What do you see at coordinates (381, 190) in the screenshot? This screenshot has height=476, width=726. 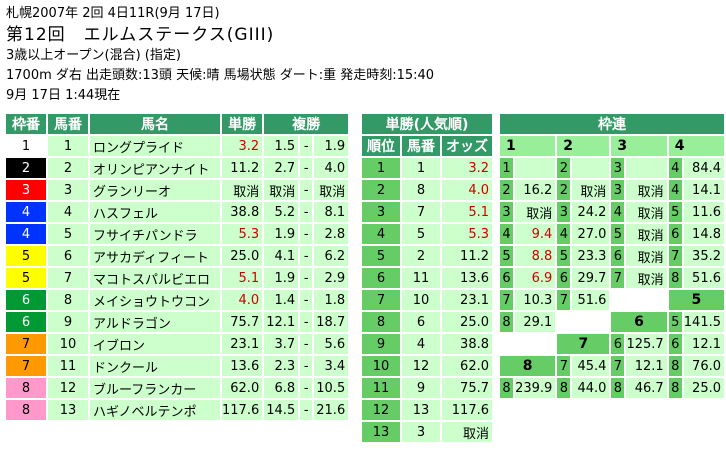 I see `popularity-rank: 2` at bounding box center [381, 190].